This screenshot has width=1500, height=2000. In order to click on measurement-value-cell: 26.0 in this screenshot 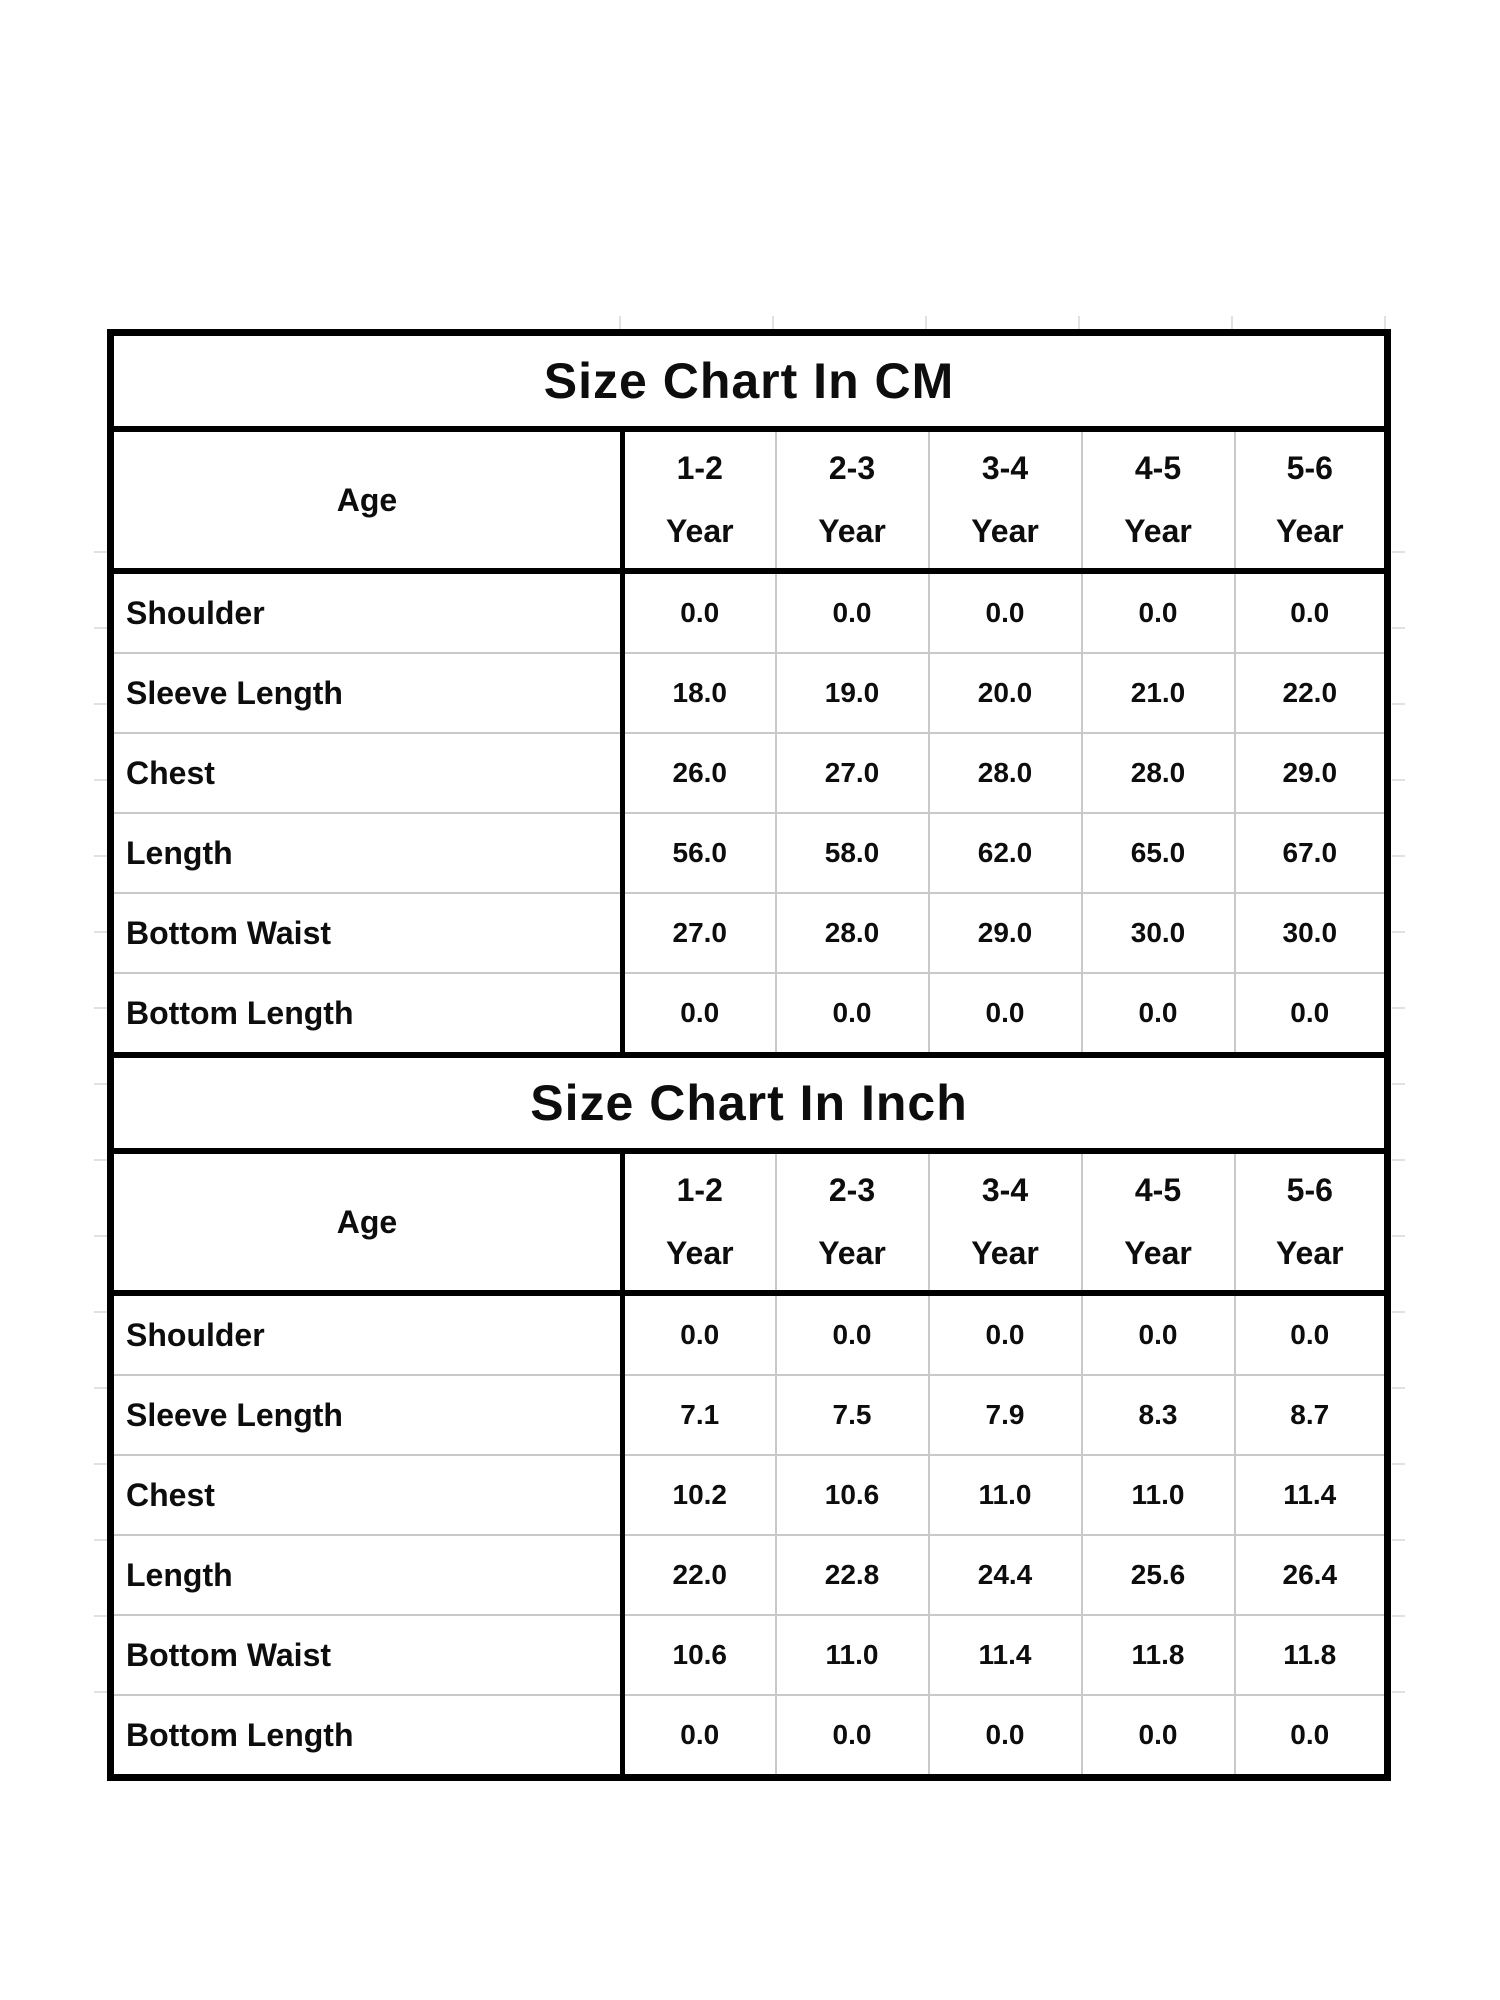, I will do `click(699, 773)`.